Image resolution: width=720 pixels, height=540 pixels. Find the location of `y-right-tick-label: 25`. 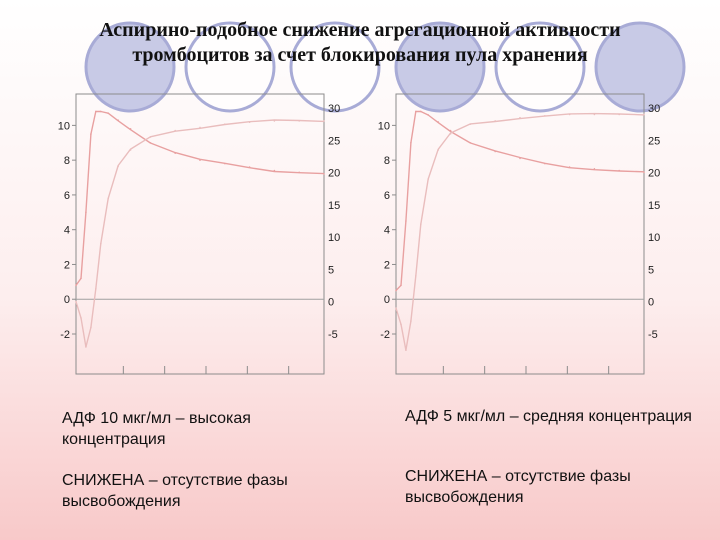

y-right-tick-label: 25 is located at coordinates (334, 141).